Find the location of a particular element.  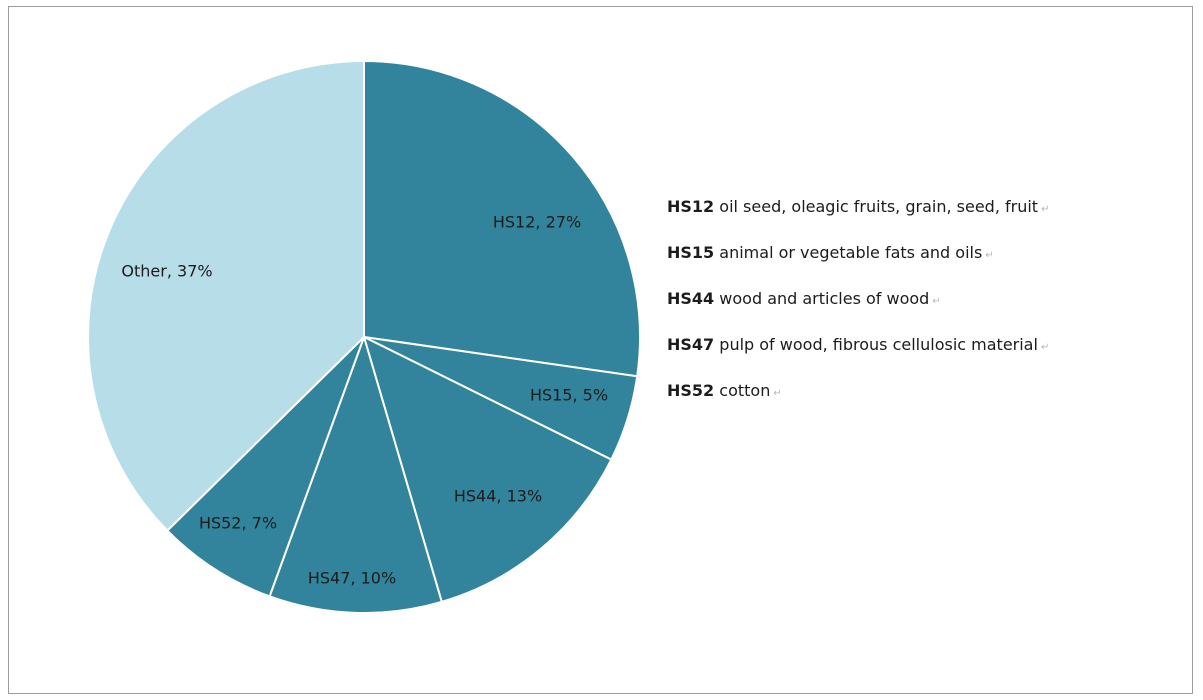

legend-item-hs44: HS44 wood and articles of wood ↵ is located at coordinates (858, 310).